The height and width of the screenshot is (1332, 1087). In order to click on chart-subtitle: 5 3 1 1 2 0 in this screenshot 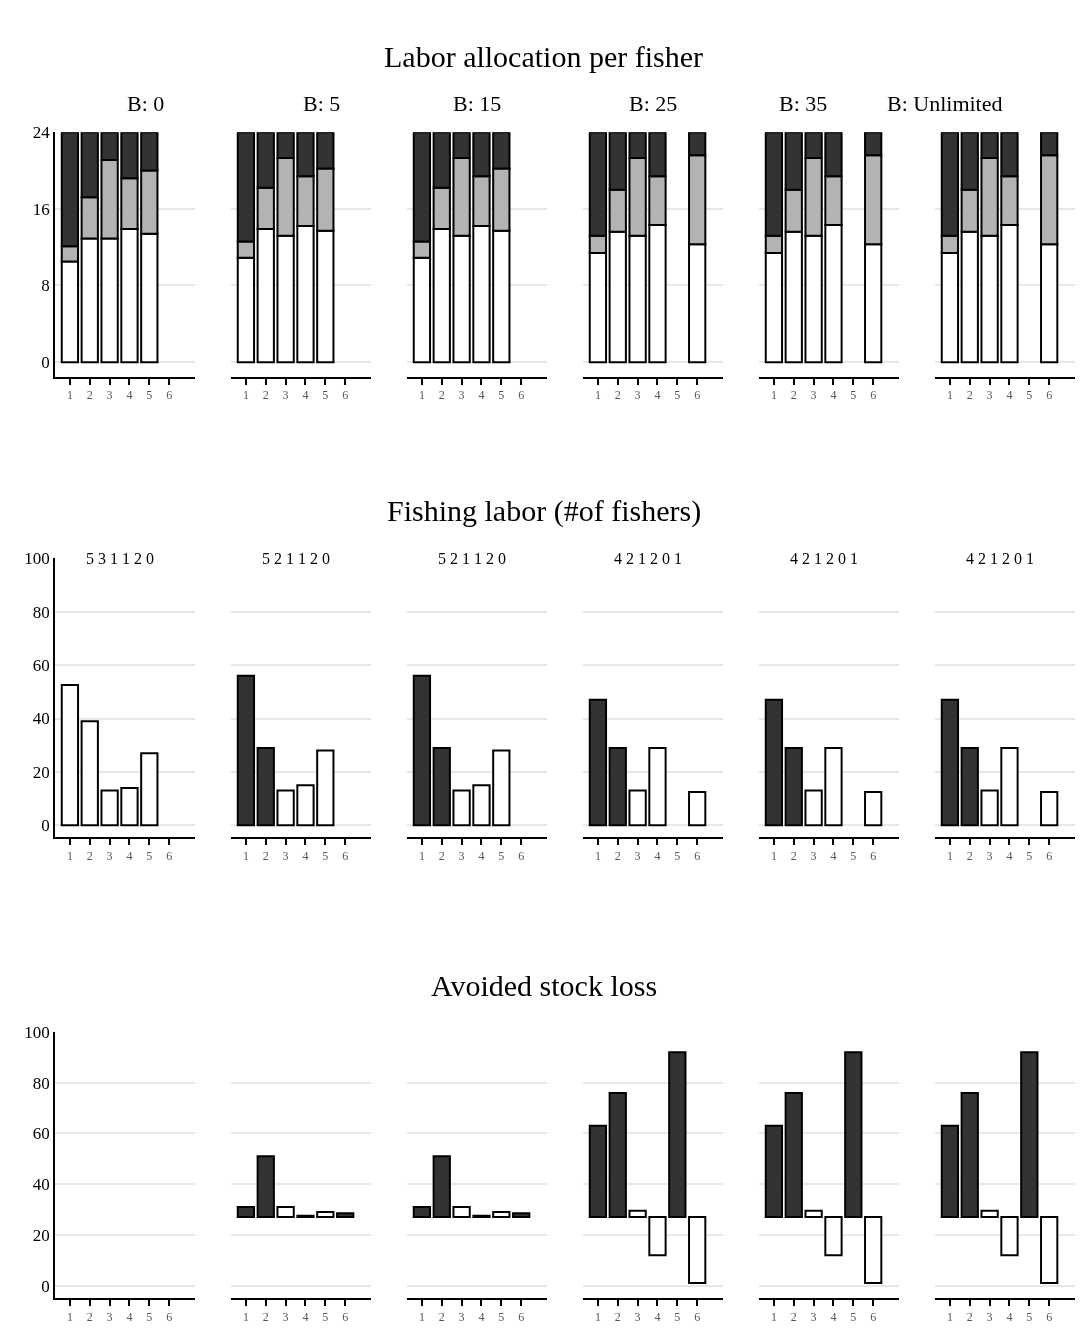, I will do `click(120, 558)`.